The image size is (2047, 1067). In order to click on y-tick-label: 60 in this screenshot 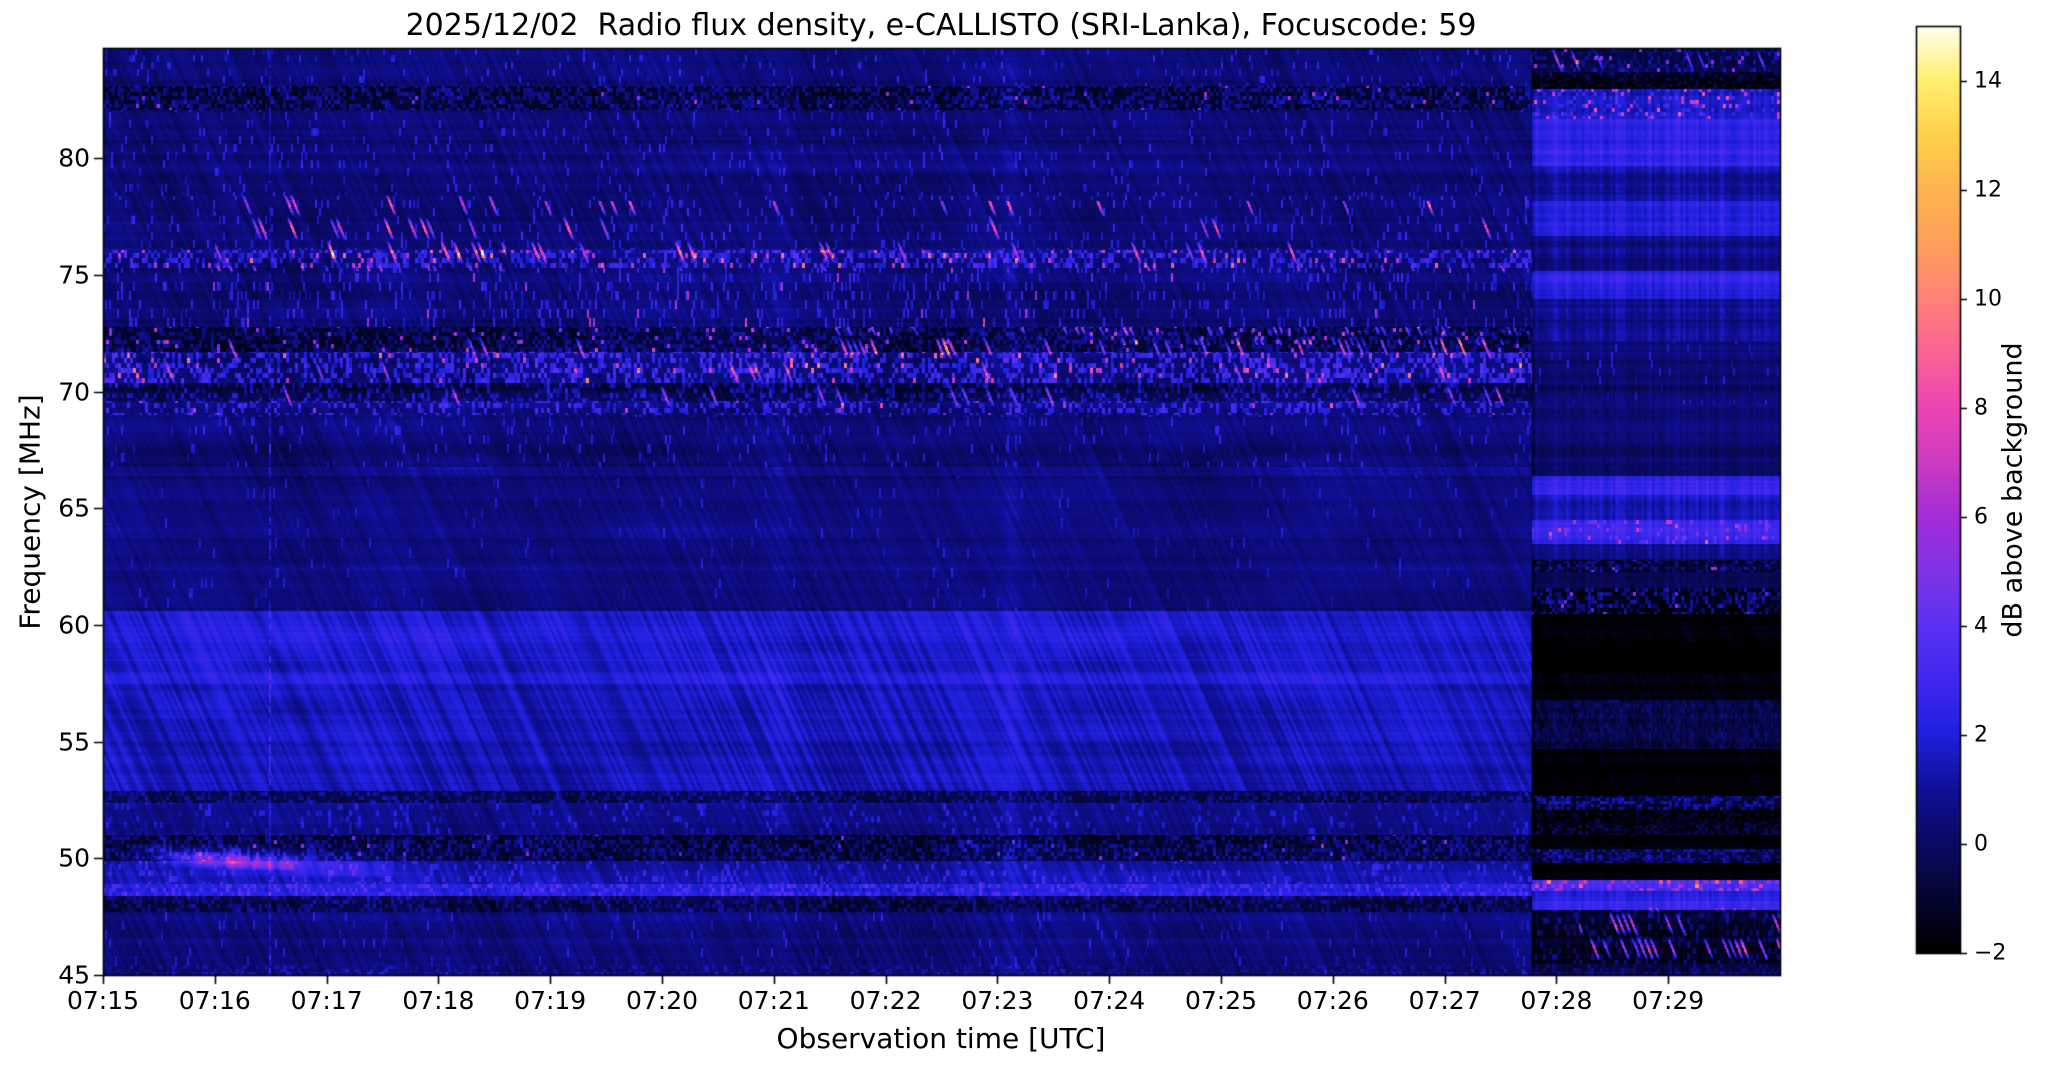, I will do `click(74, 625)`.